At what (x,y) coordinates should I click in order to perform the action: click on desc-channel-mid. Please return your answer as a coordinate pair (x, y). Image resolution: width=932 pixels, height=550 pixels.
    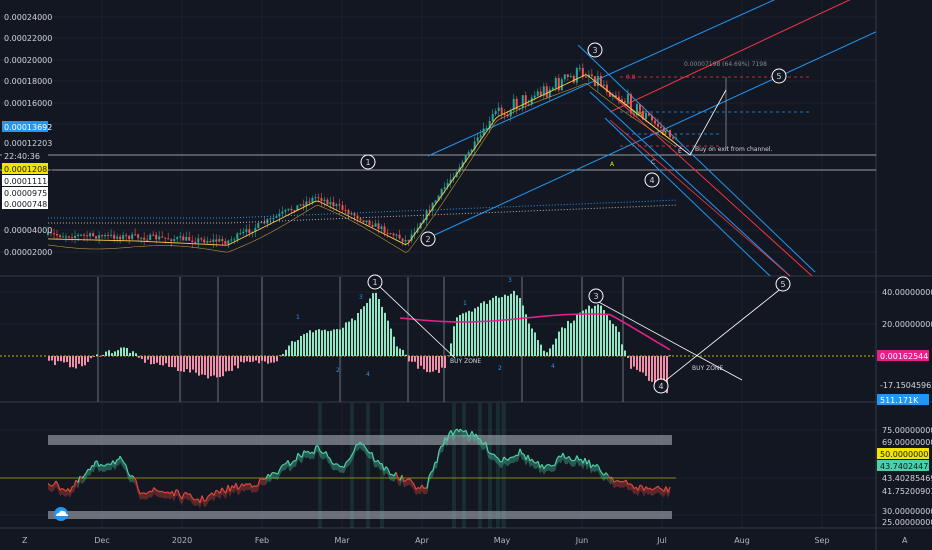
    Looking at the image, I should click on (690, 183).